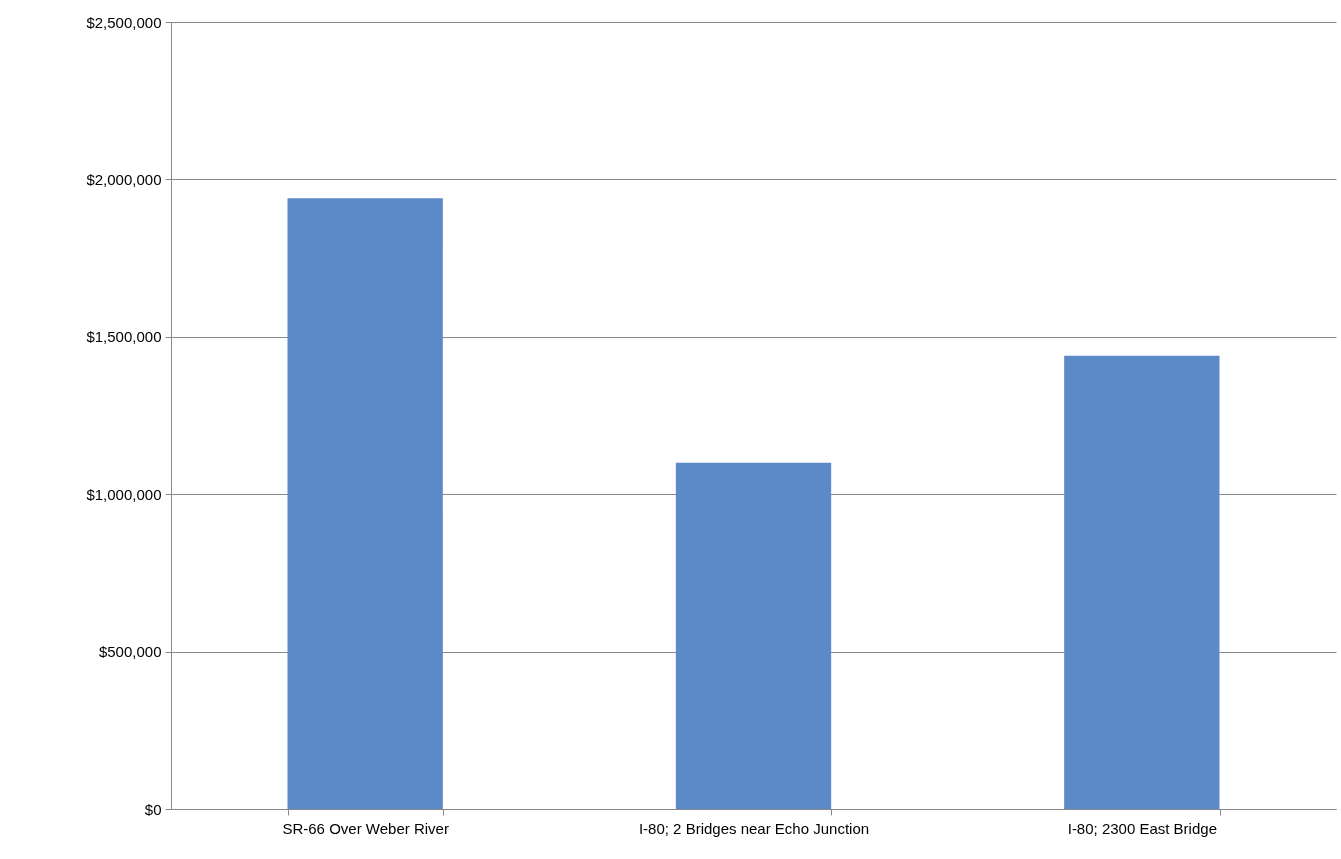  Describe the element at coordinates (1142, 828) in the screenshot. I see `x-tick-label: I-80; 2300 East Bridge` at that location.